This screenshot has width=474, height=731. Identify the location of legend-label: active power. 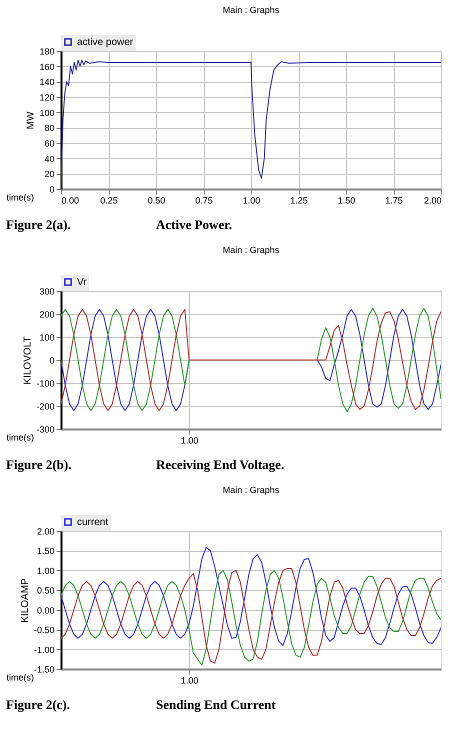
(105, 42).